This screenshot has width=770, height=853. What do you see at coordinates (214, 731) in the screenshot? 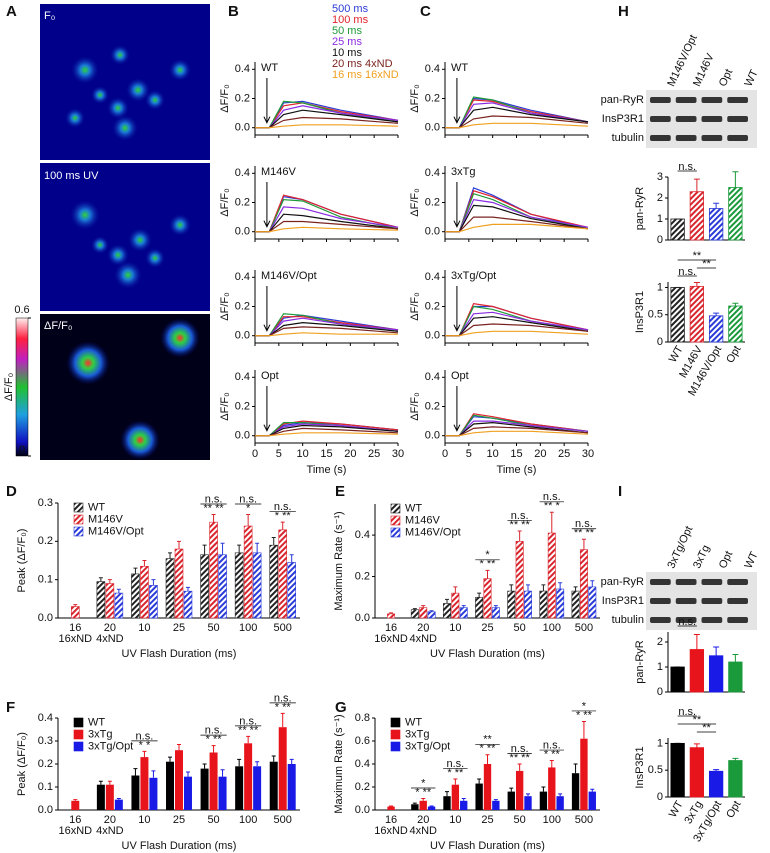
I see `significance: n.s.` at bounding box center [214, 731].